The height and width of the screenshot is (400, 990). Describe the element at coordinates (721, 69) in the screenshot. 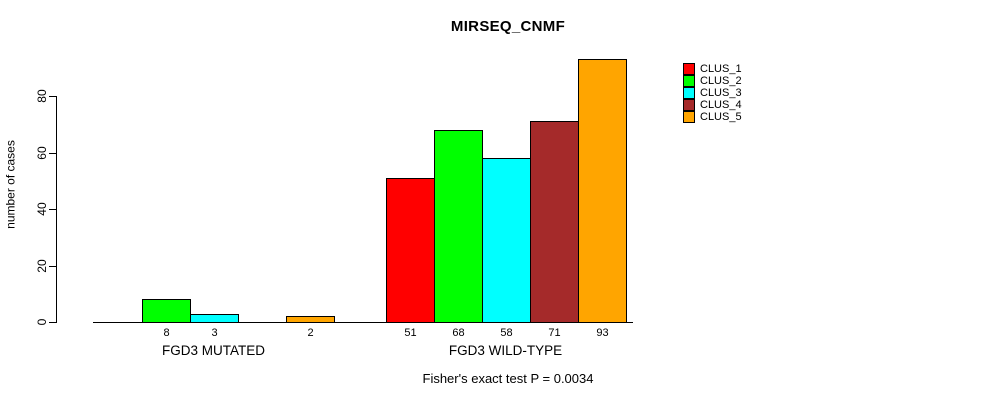

I see `legend-item-label: CLUS_1` at that location.